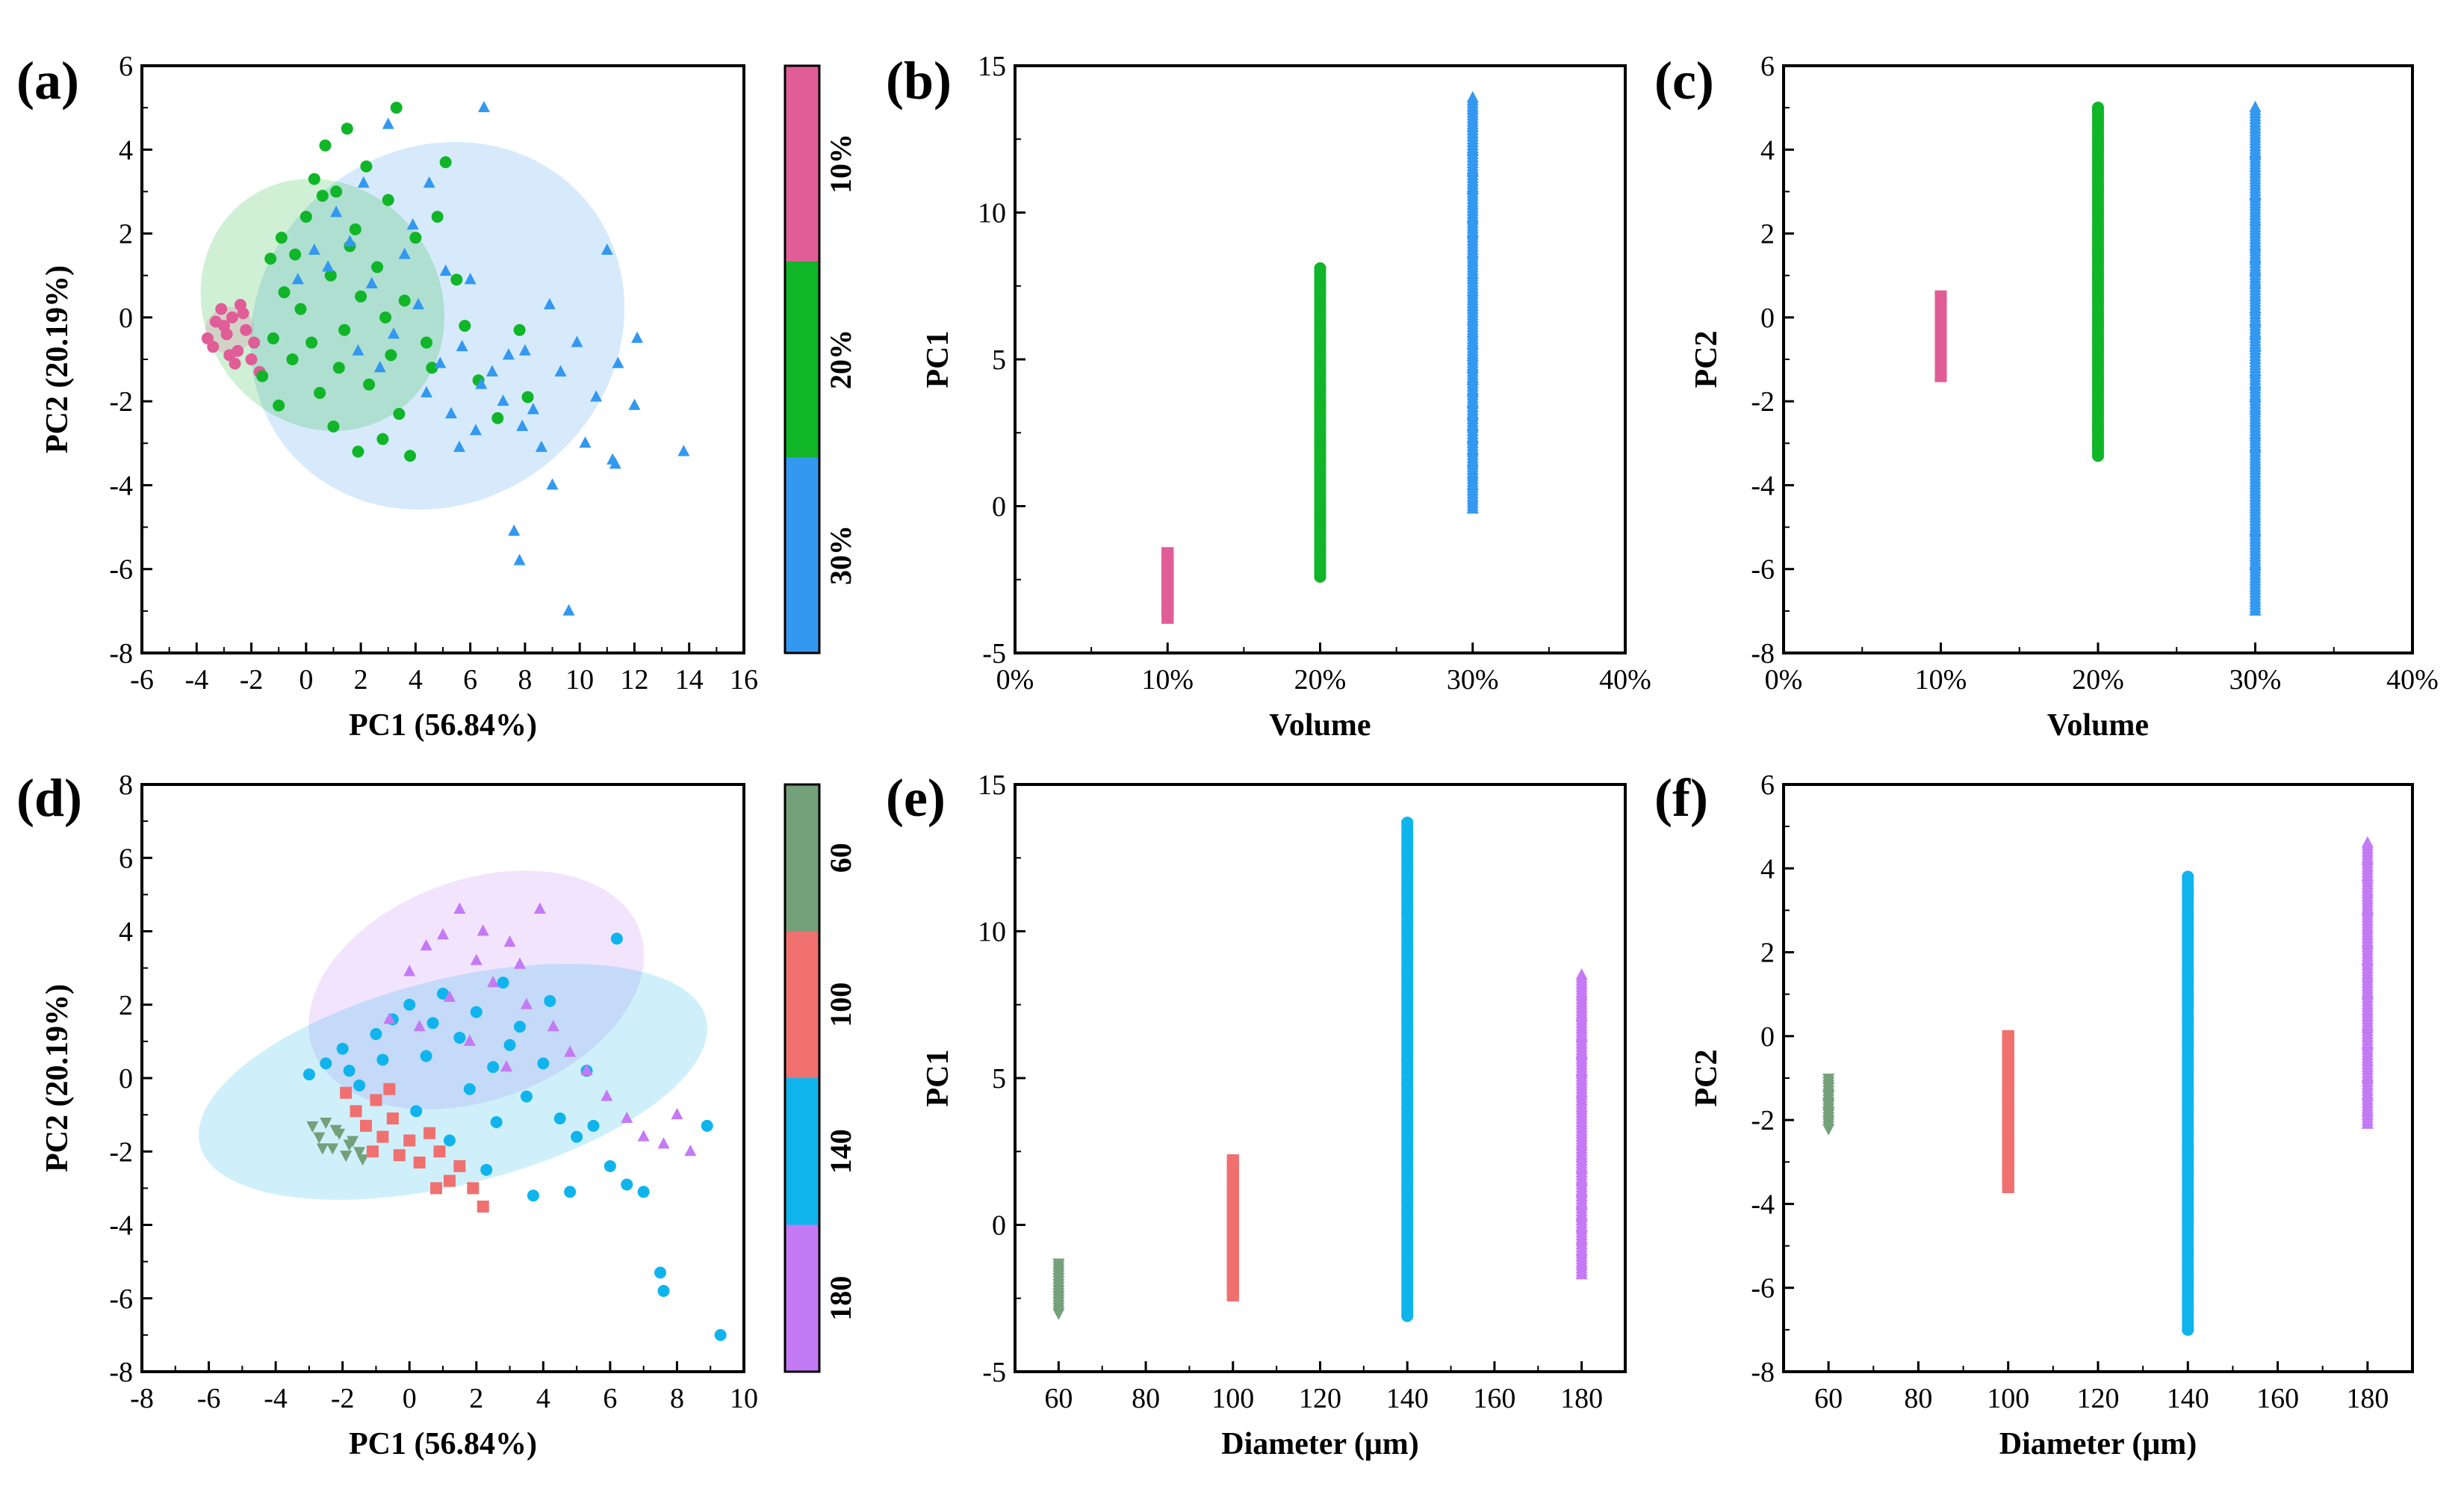 The height and width of the screenshot is (1489, 2464). Describe the element at coordinates (841, 164) in the screenshot. I see `colorbar-label: 10%` at that location.